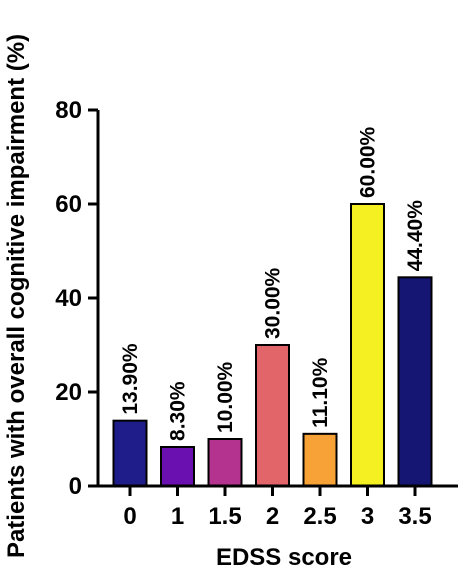 This screenshot has width=471, height=586. Describe the element at coordinates (319, 516) in the screenshot. I see `x-tick-label: 2.5` at that location.